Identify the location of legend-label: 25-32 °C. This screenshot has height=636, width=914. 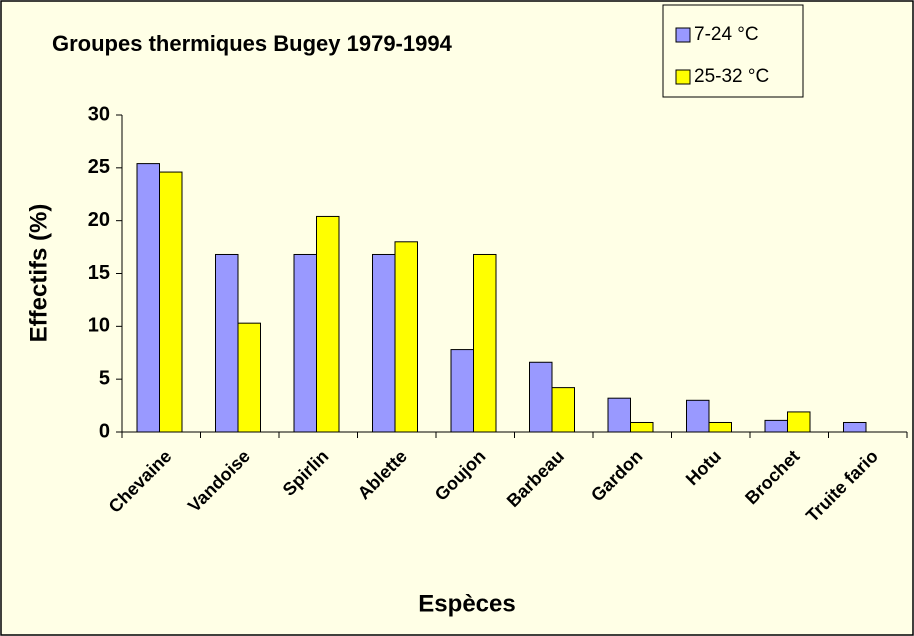
(731, 76).